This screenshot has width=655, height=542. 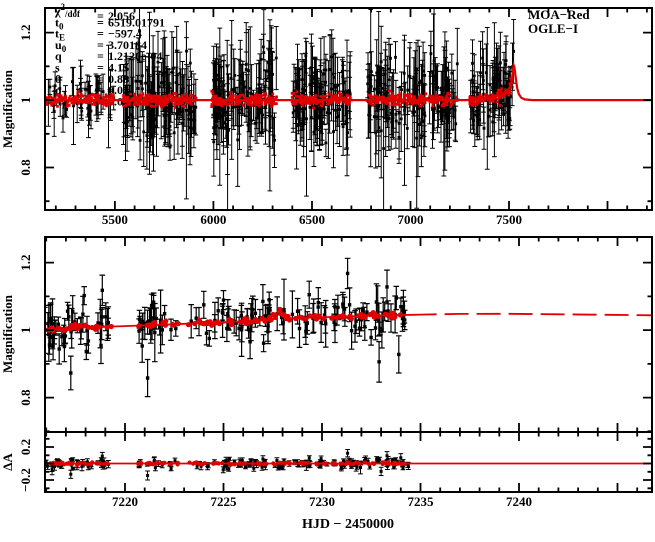 What do you see at coordinates (553, 28) in the screenshot?
I see `legend-ogle-i: OGLE−I` at bounding box center [553, 28].